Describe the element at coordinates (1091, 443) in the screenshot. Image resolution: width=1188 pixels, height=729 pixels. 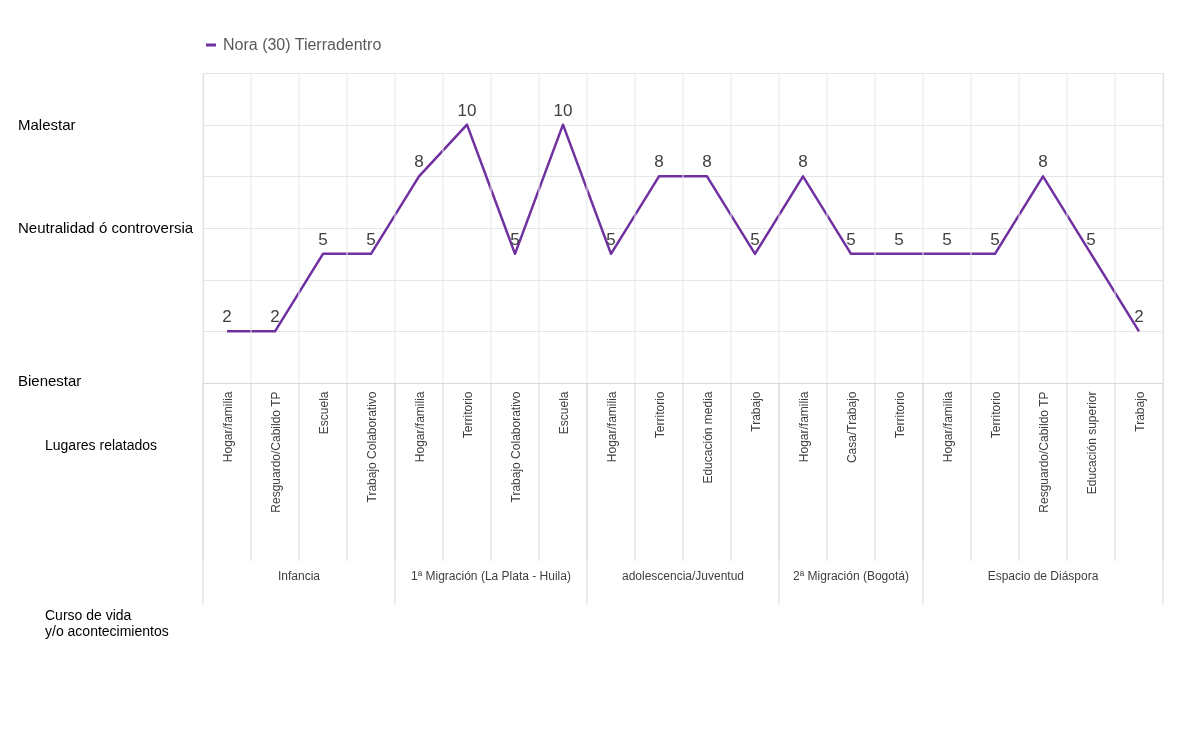
I see `x-tick-label: Educación superior` at that location.